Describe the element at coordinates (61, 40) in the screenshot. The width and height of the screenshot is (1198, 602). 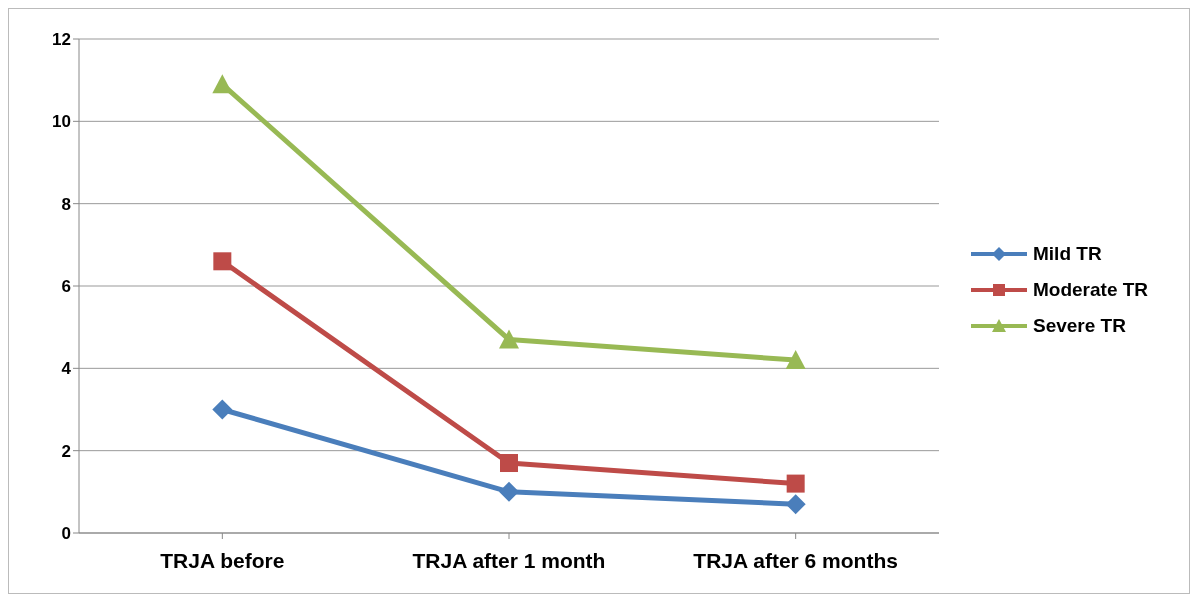
I see `y-tick-label: 12` at that location.